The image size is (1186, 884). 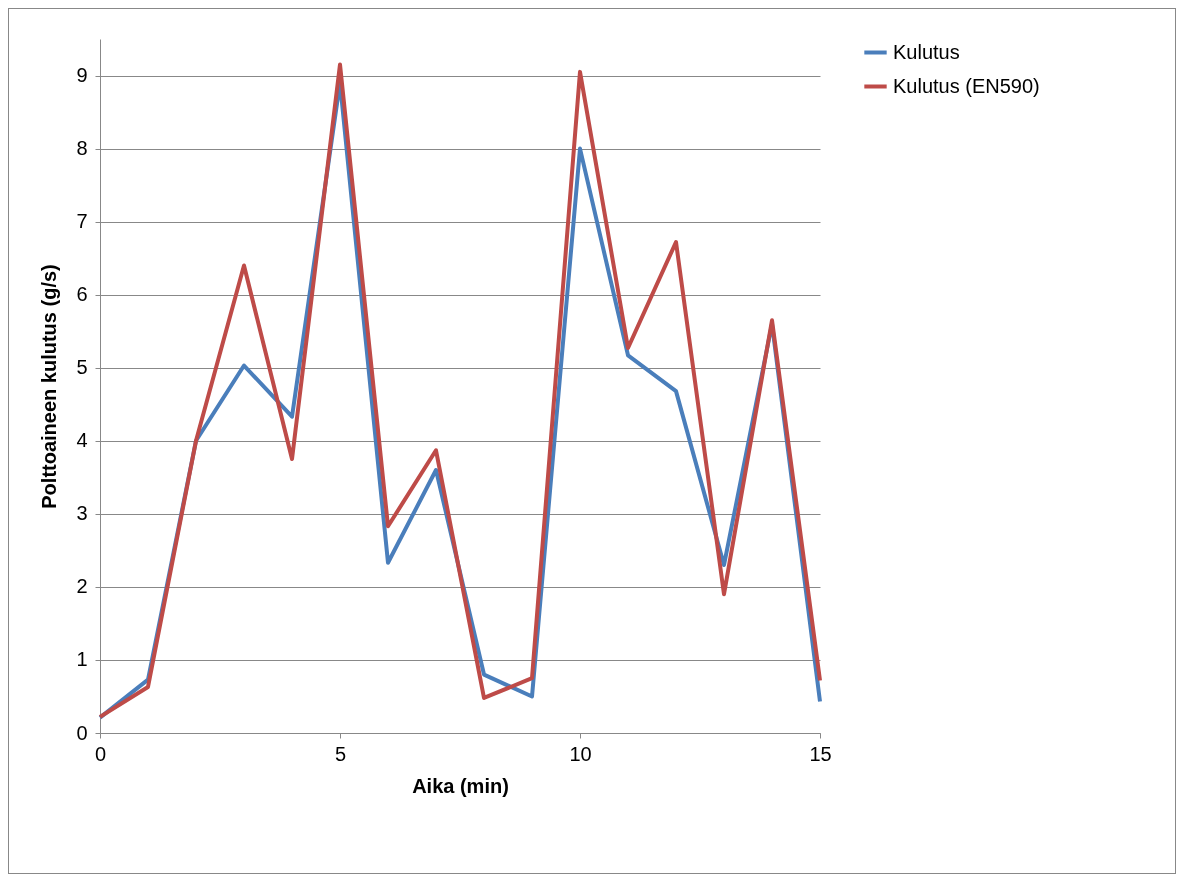 What do you see at coordinates (82, 513) in the screenshot?
I see `y-tick-label: 3` at bounding box center [82, 513].